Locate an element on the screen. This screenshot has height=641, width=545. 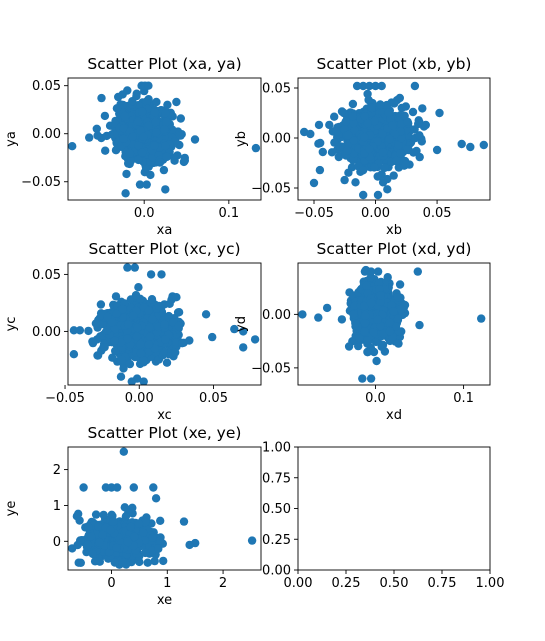
subplot-title: Scatter Plot (xd, yd) is located at coordinates (394, 249).